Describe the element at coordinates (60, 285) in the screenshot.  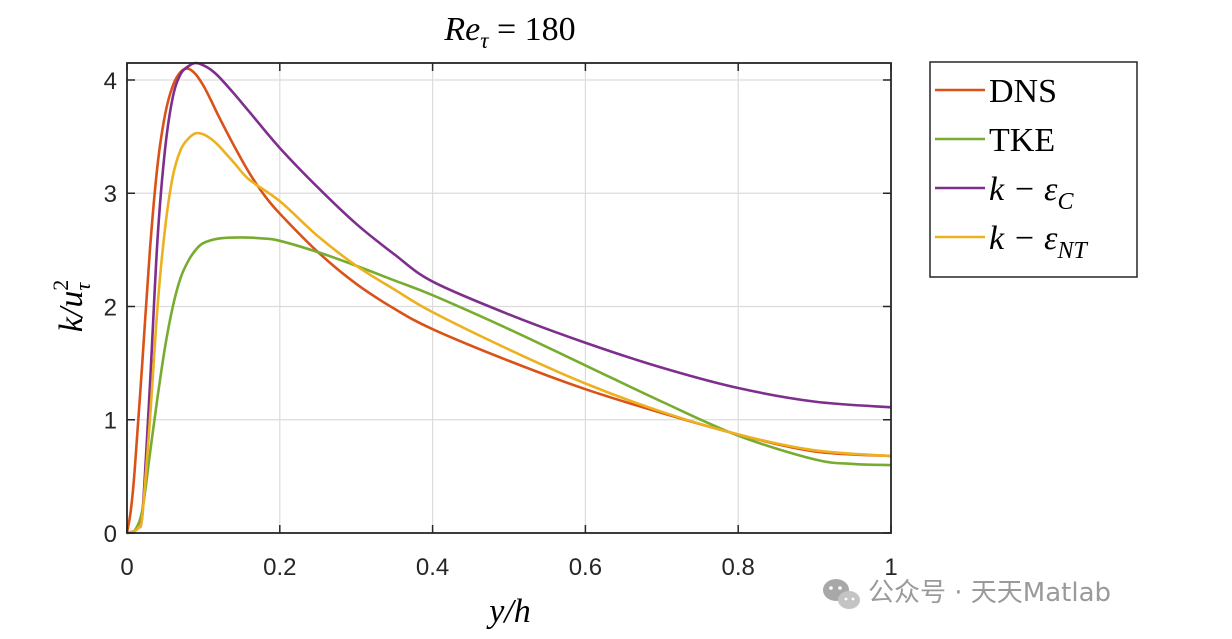
I see `y-axis-label-sup: 2` at that location.